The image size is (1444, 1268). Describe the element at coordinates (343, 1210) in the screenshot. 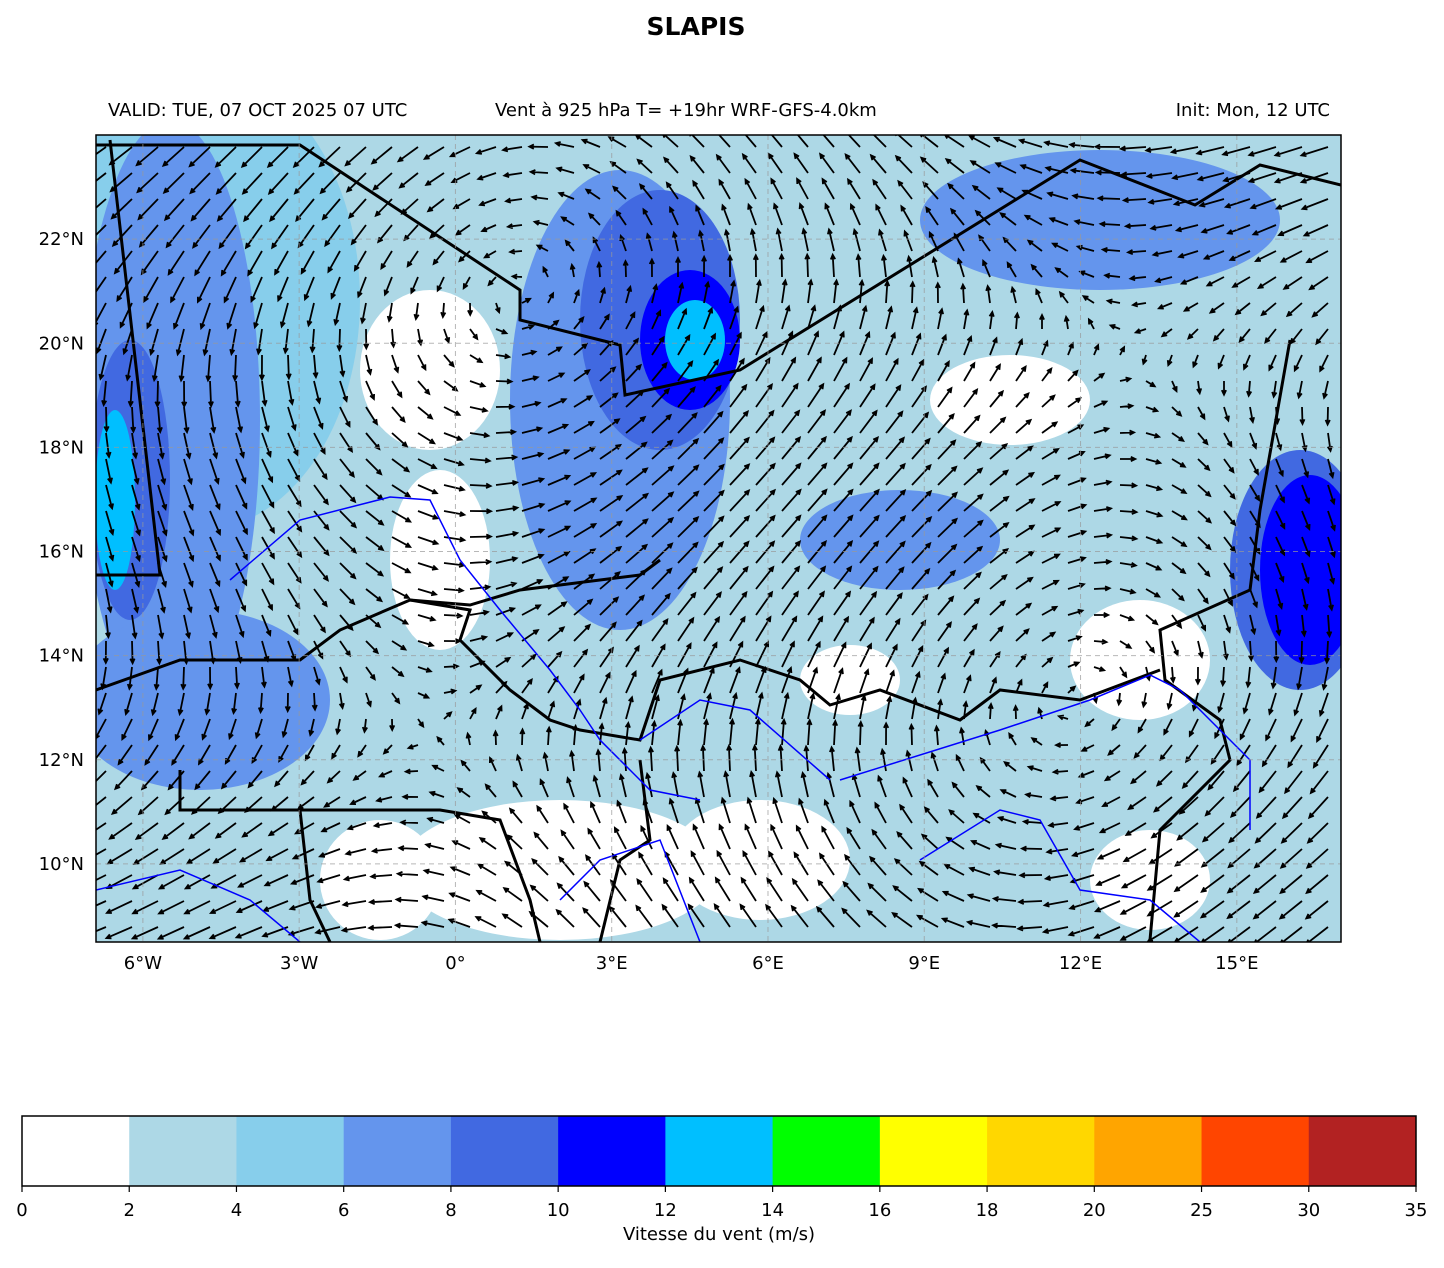

I see `colorbar-tick-label: 6` at that location.